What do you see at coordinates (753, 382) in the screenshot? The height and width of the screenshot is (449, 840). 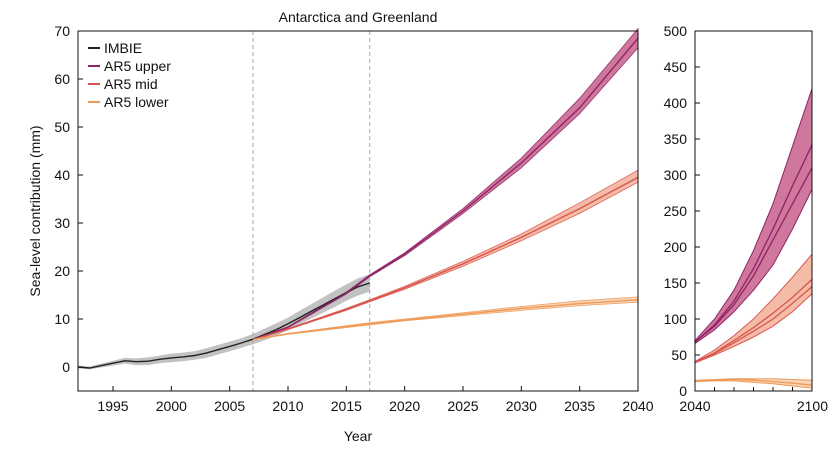 I see `ar5-lower-side-line` at bounding box center [753, 382].